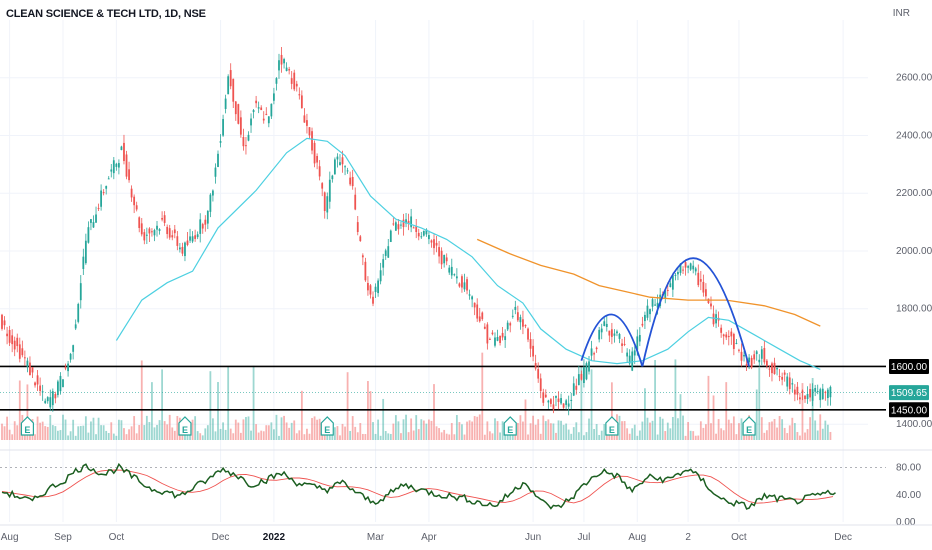 The height and width of the screenshot is (550, 932). Describe the element at coordinates (914, 309) in the screenshot. I see `price-tick-label: 1800.00` at that location.